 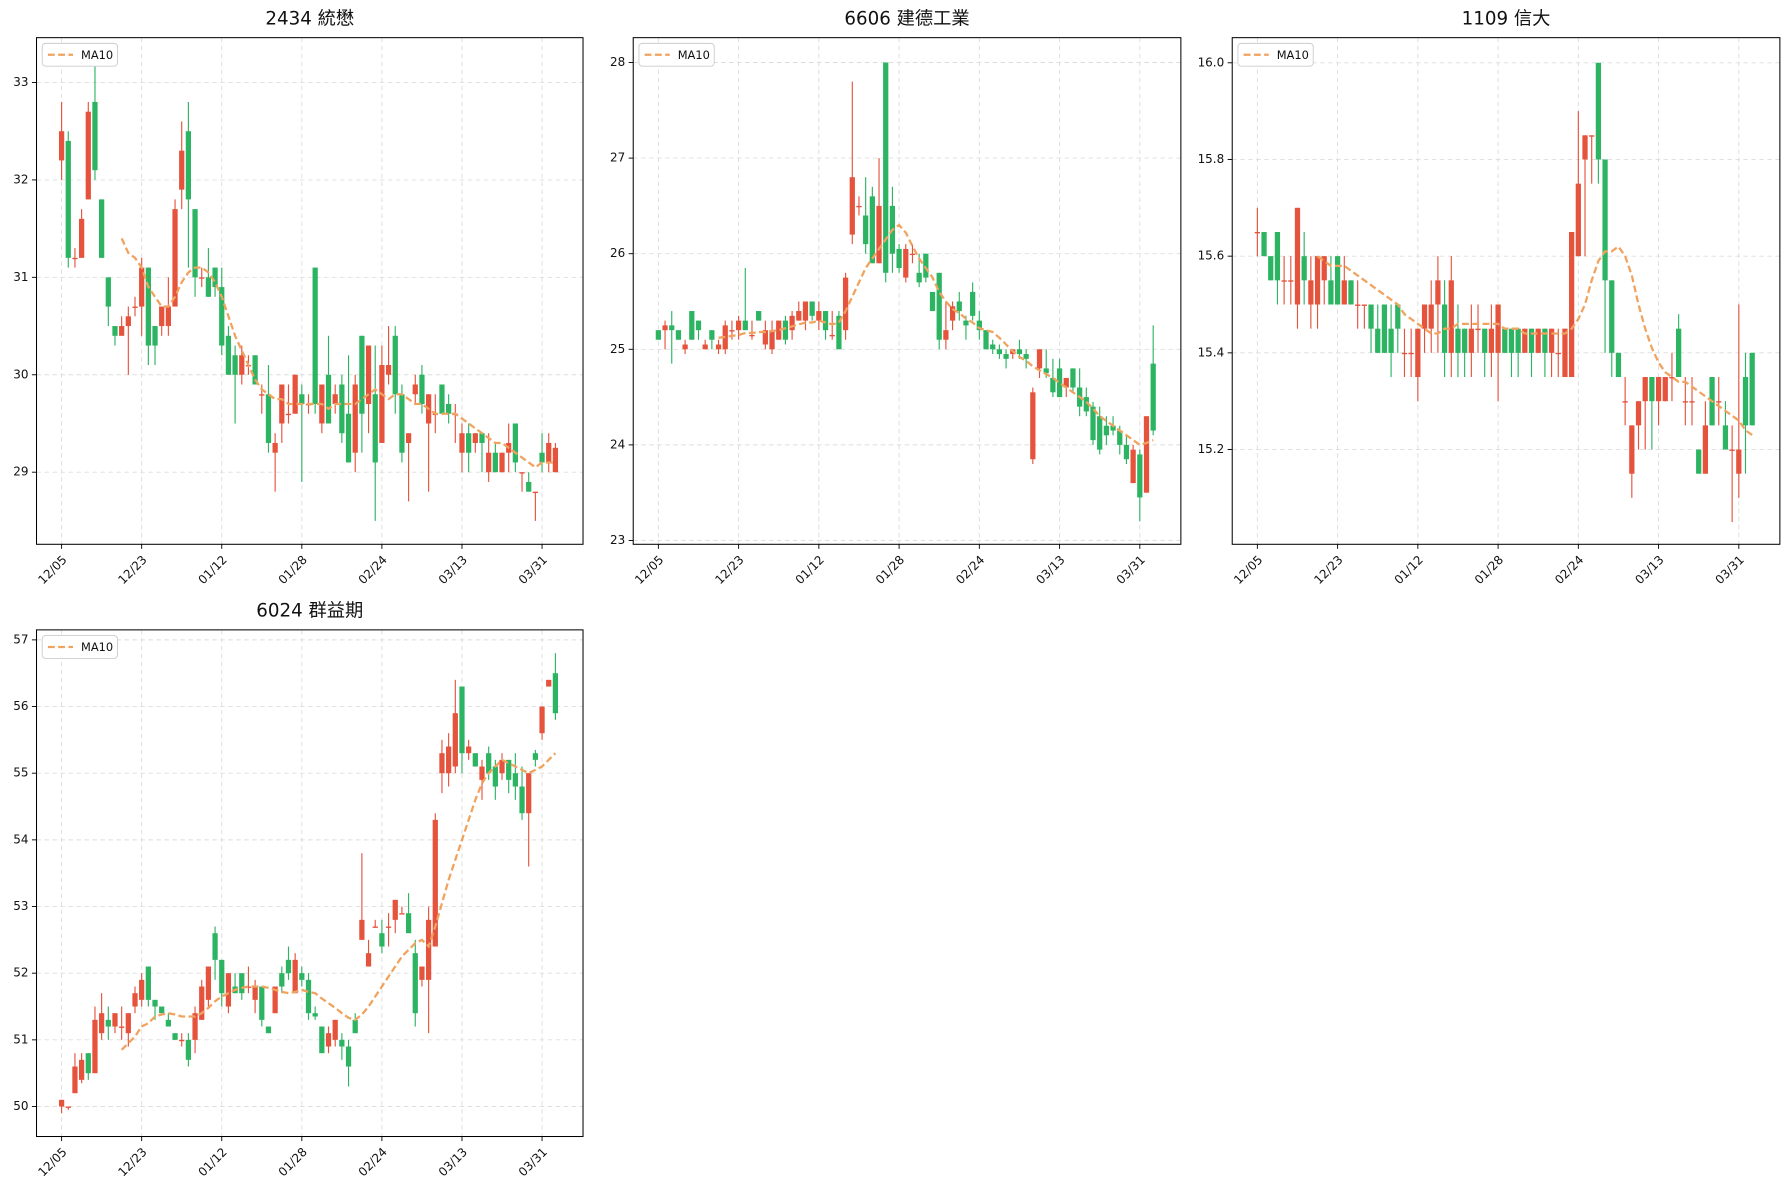 I want to click on y-tick-label: 28, so click(x=617, y=62).